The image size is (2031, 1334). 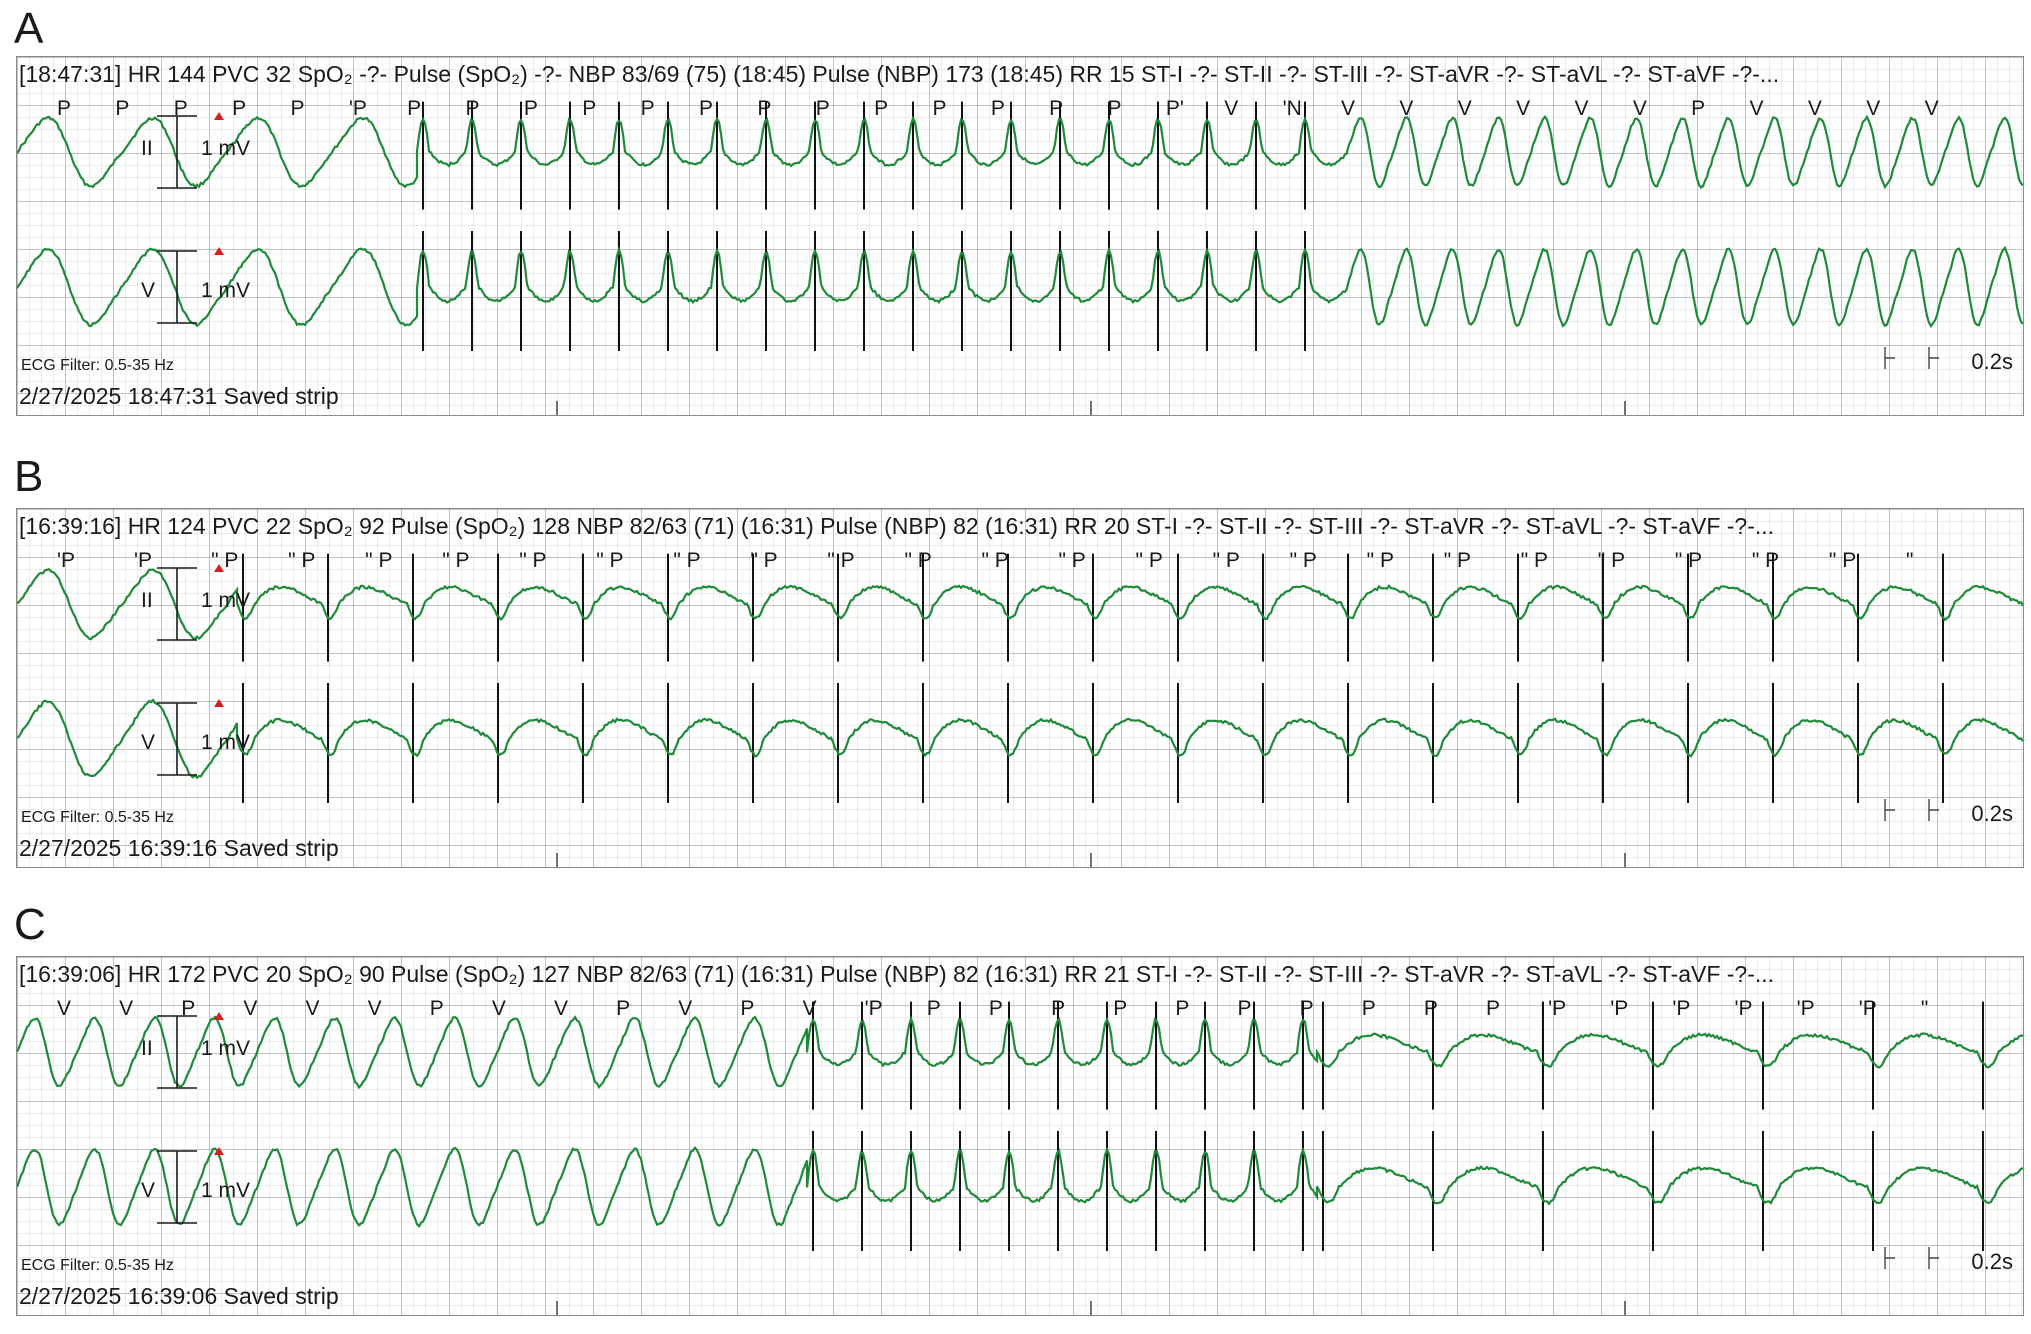 I want to click on lead-label-bottom: V, so click(x=148, y=1190).